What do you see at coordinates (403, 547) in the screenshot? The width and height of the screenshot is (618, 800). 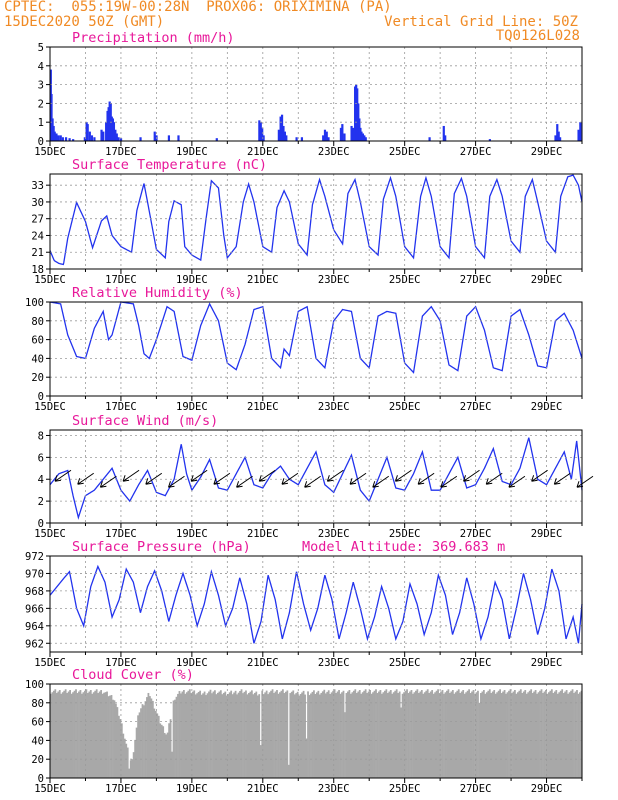 I see `pressure-annotation: Model Altitude: 369.683 m` at bounding box center [403, 547].